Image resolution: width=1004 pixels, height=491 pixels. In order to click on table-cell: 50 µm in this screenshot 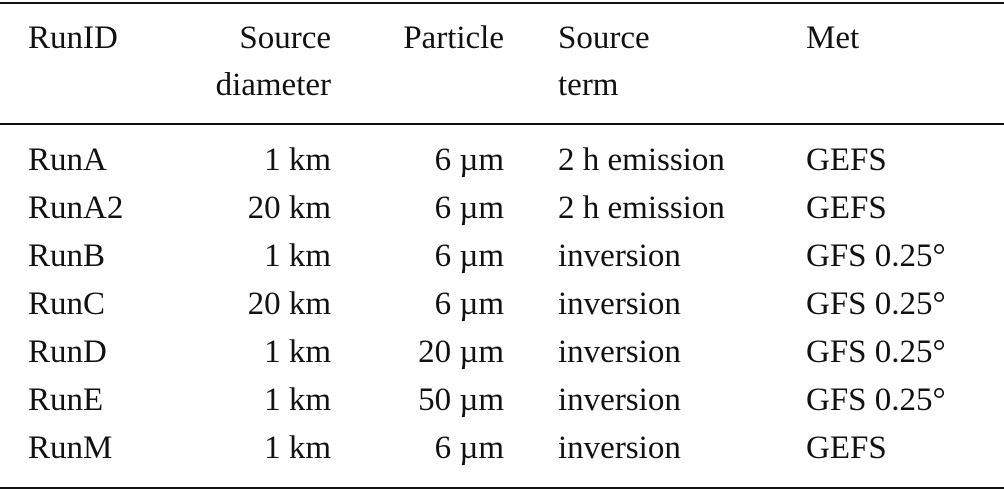, I will do `click(461, 400)`.